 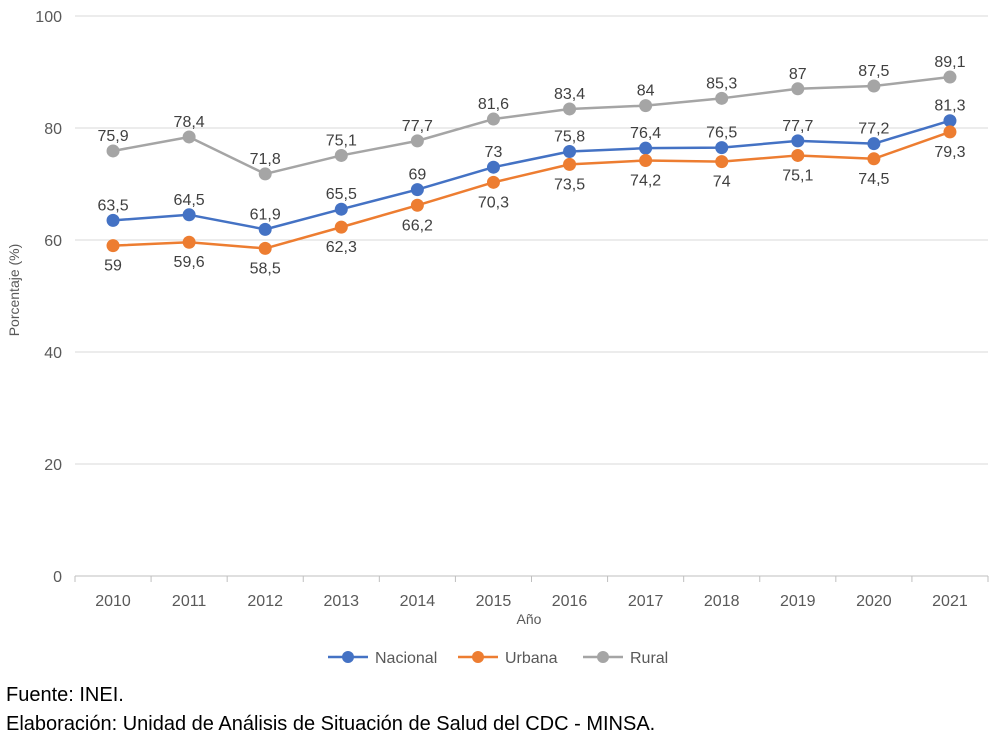 What do you see at coordinates (406, 658) in the screenshot?
I see `legend-label-nacional: Nacional` at bounding box center [406, 658].